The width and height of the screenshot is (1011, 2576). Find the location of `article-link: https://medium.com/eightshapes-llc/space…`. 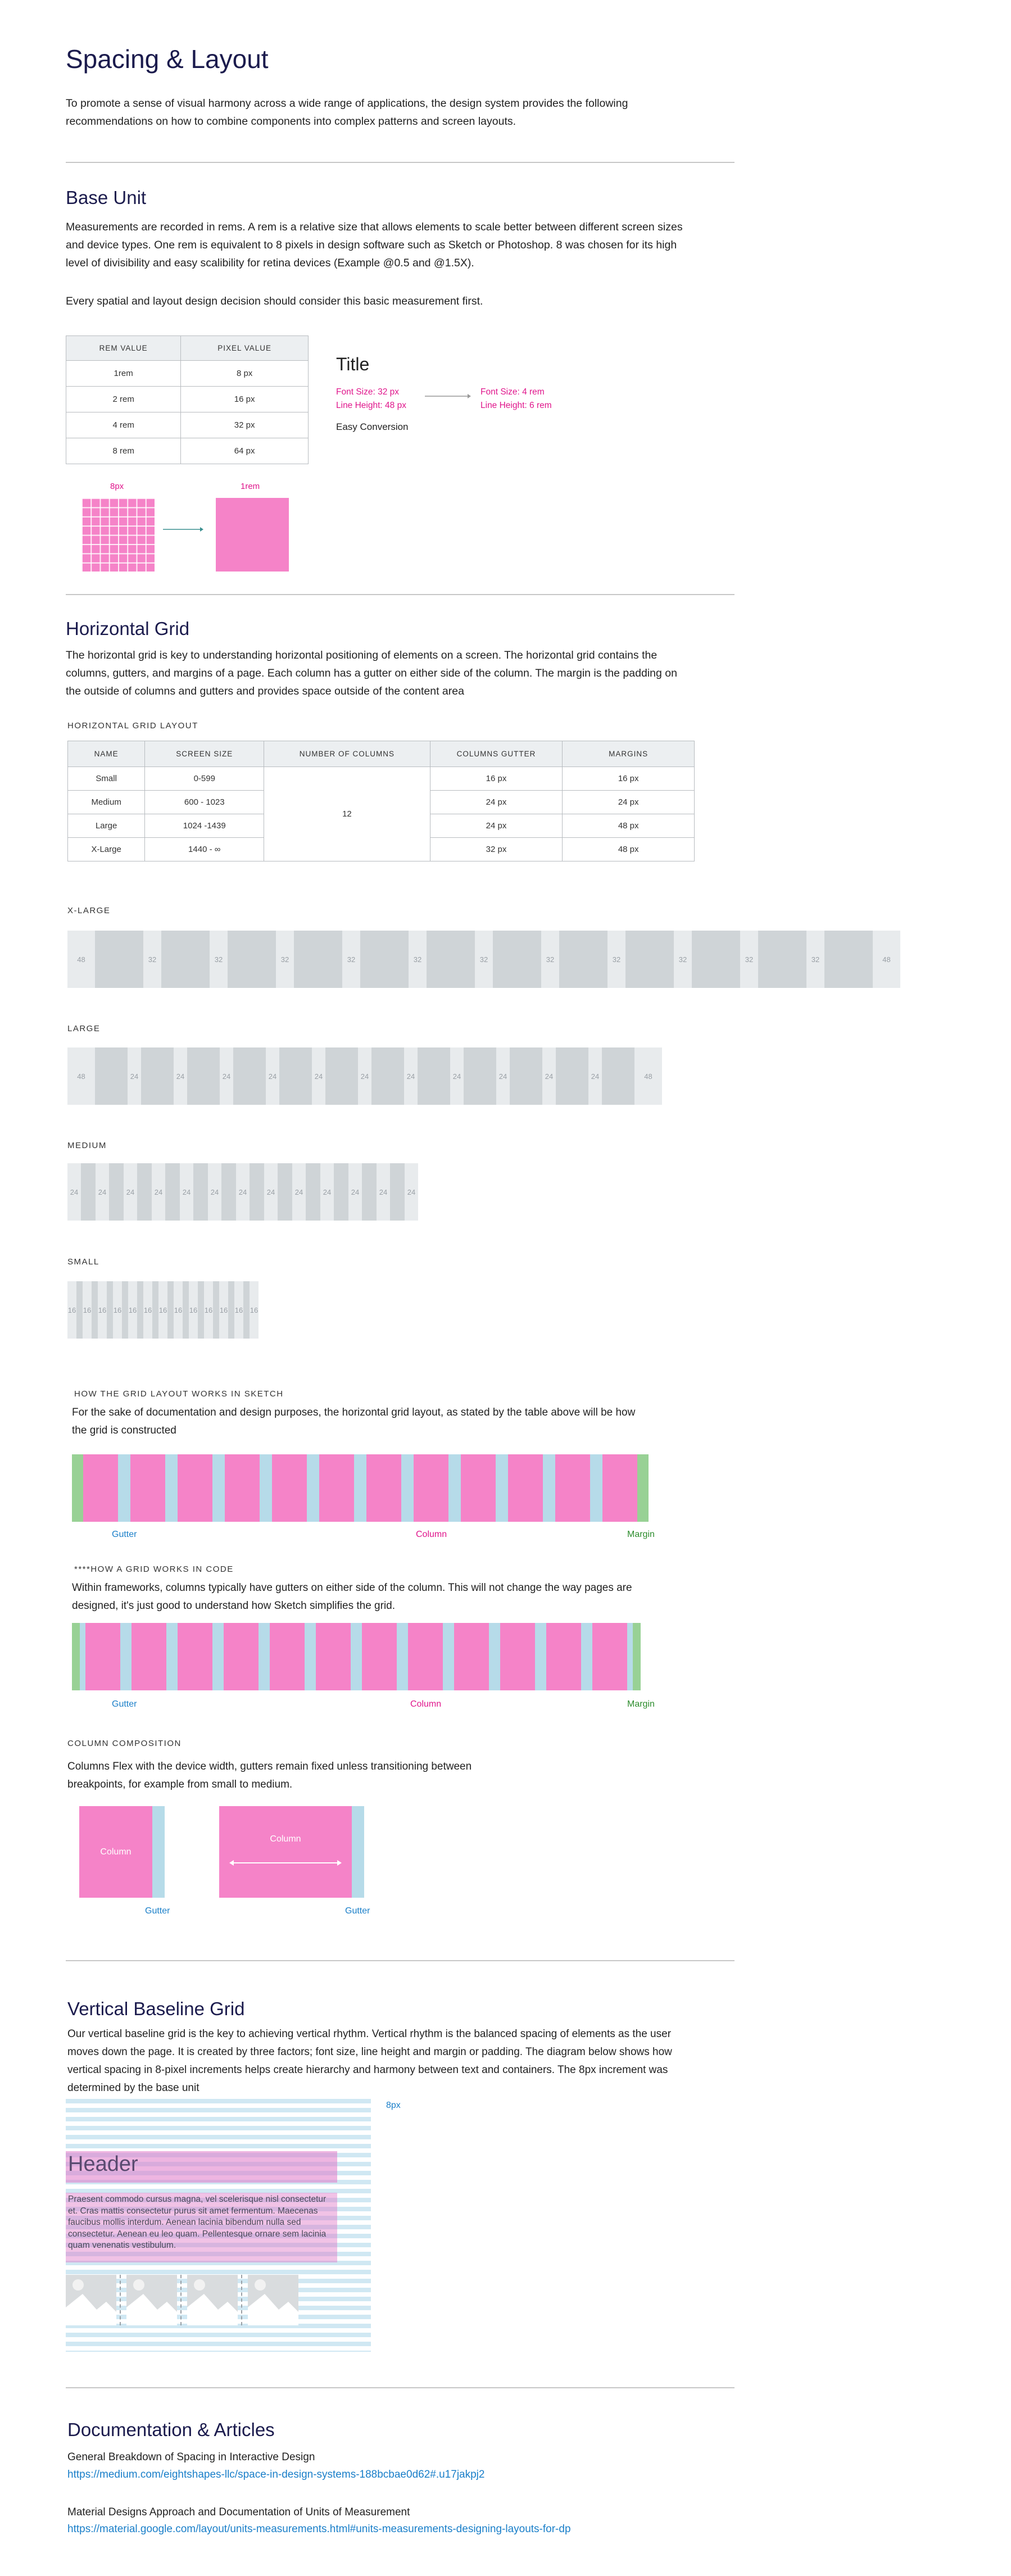

article-link: https://medium.com/eightshapes-llc/space… is located at coordinates (276, 2474).